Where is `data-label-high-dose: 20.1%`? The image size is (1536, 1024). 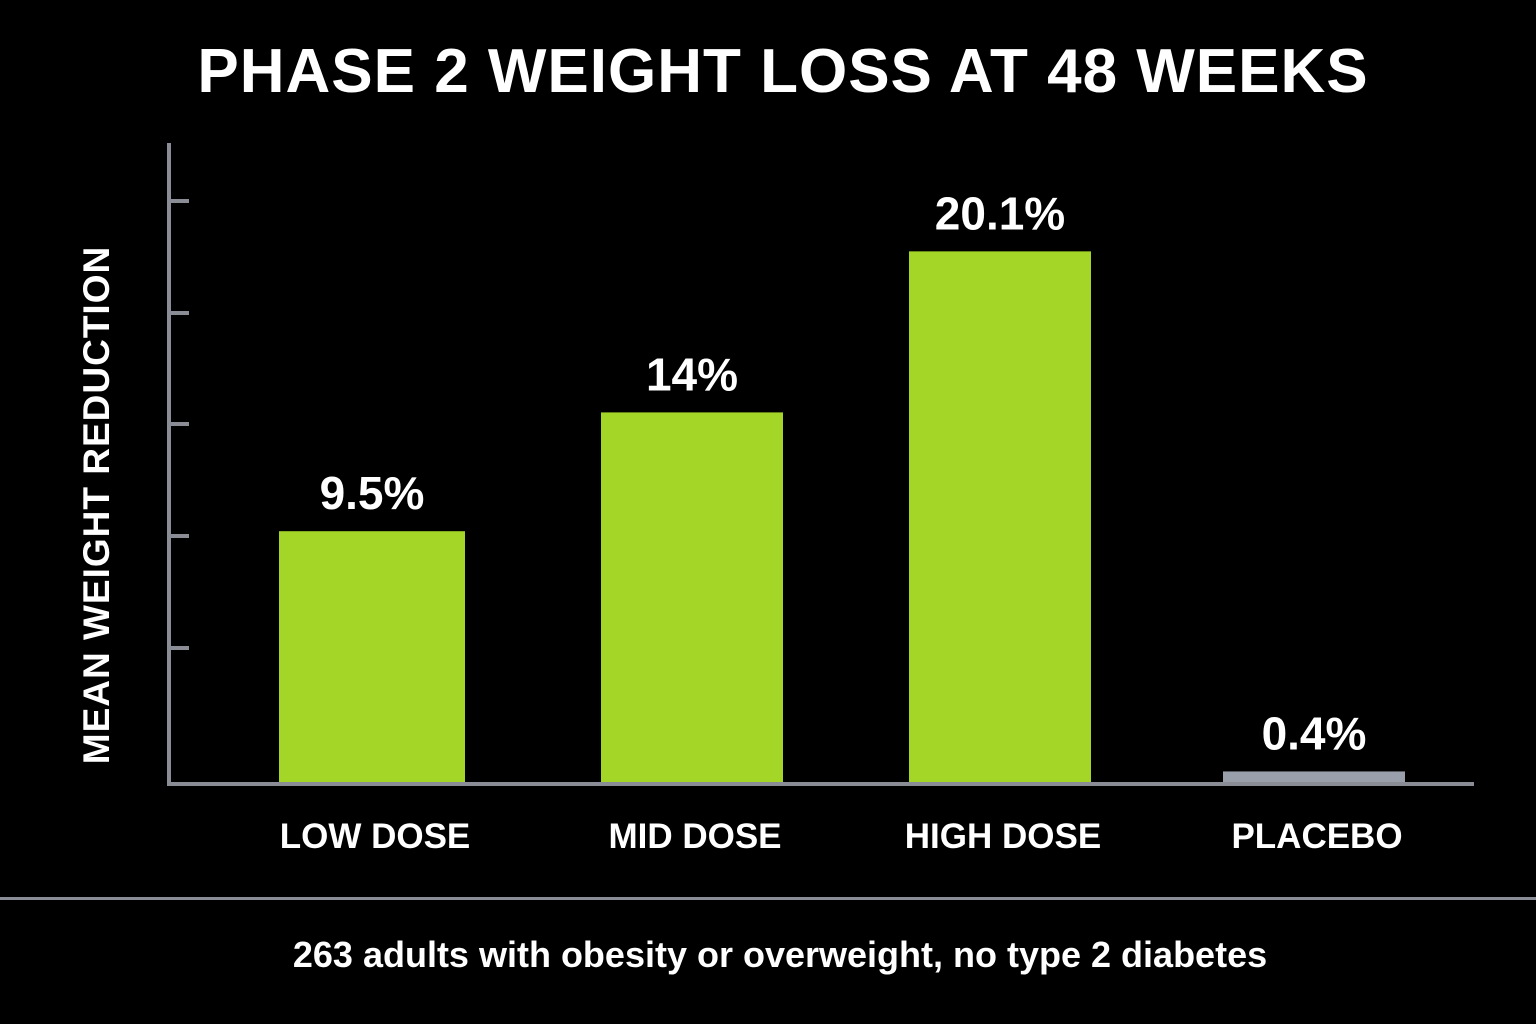 data-label-high-dose: 20.1% is located at coordinates (1000, 213).